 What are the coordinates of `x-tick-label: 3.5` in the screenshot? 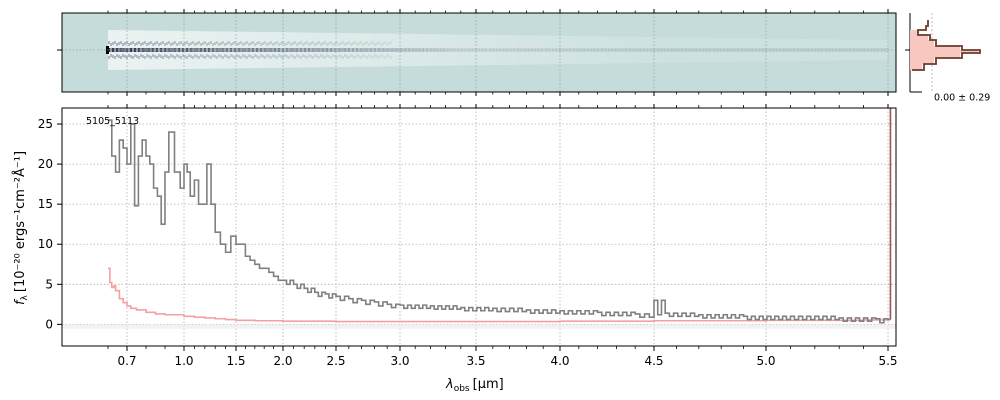 It's located at (475, 361).